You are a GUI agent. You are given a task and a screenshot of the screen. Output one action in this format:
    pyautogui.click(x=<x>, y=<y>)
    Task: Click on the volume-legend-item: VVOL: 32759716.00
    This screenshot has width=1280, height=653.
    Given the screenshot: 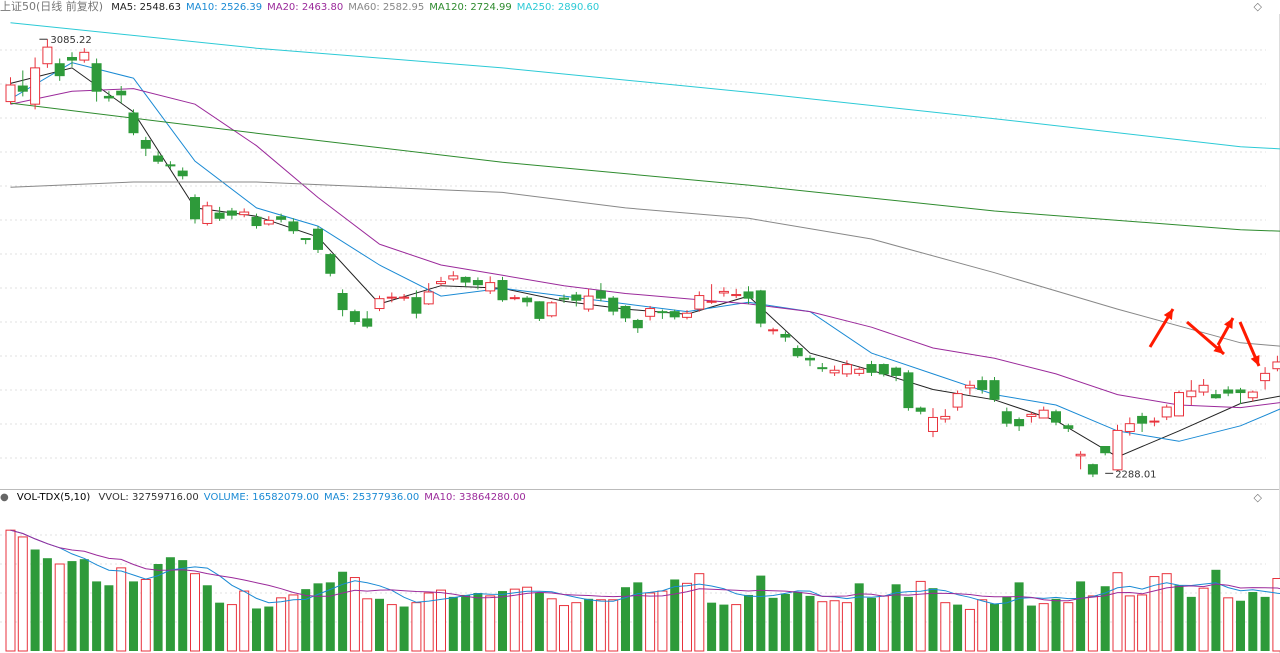 What is the action you would take?
    pyautogui.click(x=148, y=497)
    